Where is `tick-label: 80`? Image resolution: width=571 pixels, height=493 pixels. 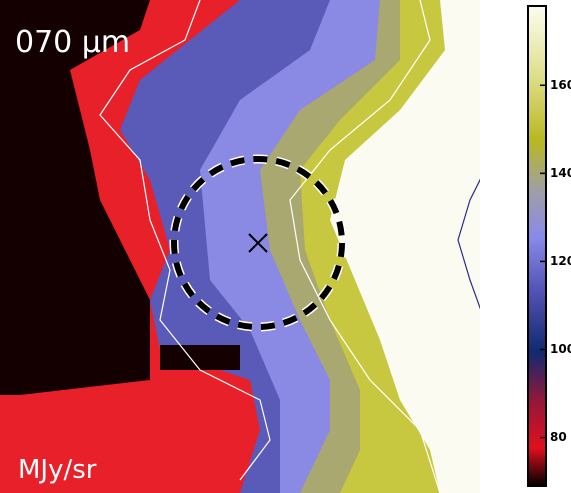 tick-label: 80 is located at coordinates (558, 437).